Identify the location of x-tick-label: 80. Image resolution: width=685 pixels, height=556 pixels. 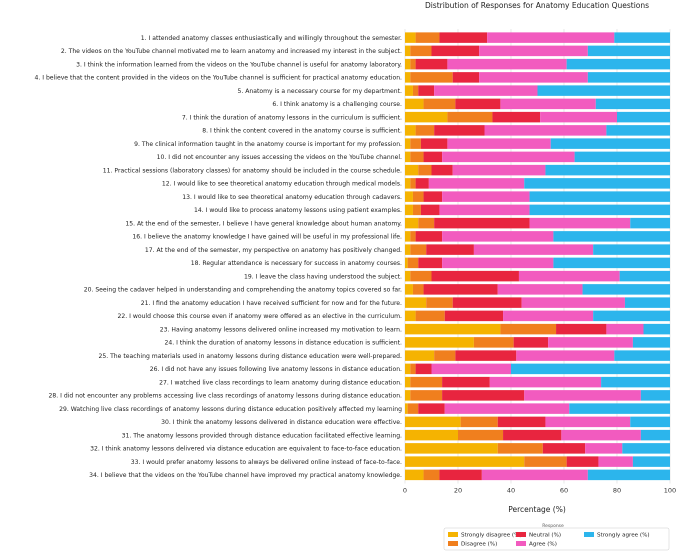
(617, 491).